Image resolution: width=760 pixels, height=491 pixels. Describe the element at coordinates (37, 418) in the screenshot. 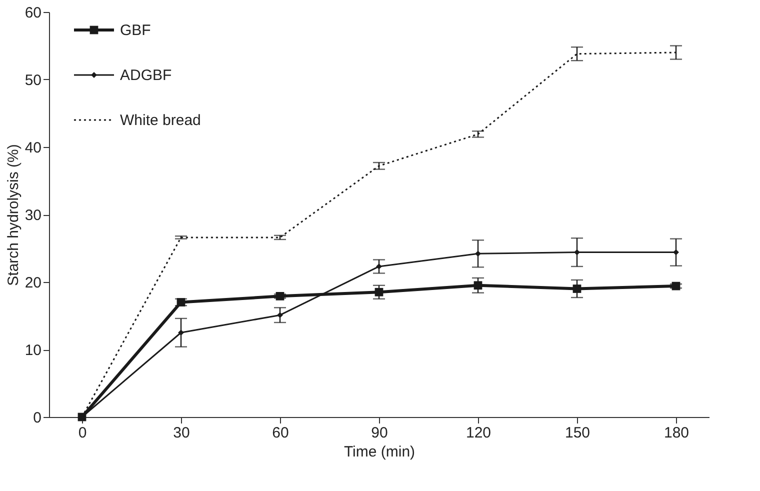

I see `y-tick-label: 0` at that location.